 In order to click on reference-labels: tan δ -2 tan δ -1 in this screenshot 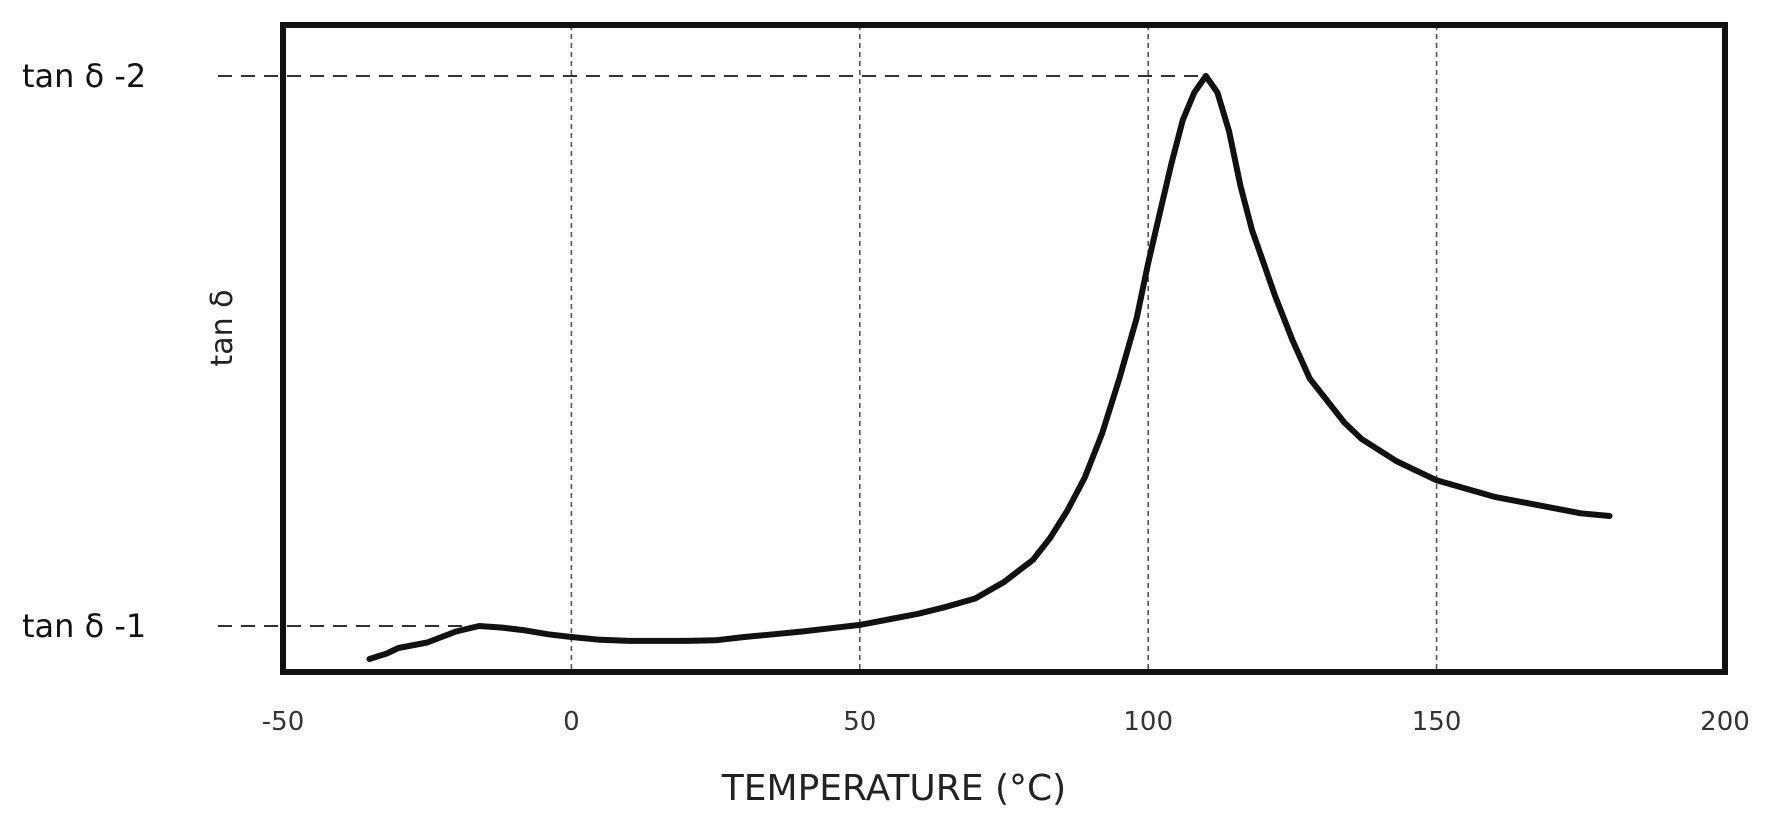, I will do `click(84, 351)`.